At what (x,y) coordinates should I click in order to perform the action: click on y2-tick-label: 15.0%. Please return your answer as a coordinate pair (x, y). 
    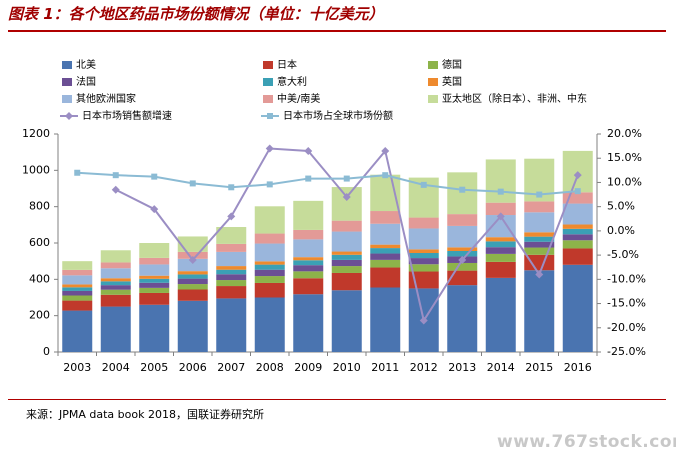
    Looking at the image, I should click on (624, 157).